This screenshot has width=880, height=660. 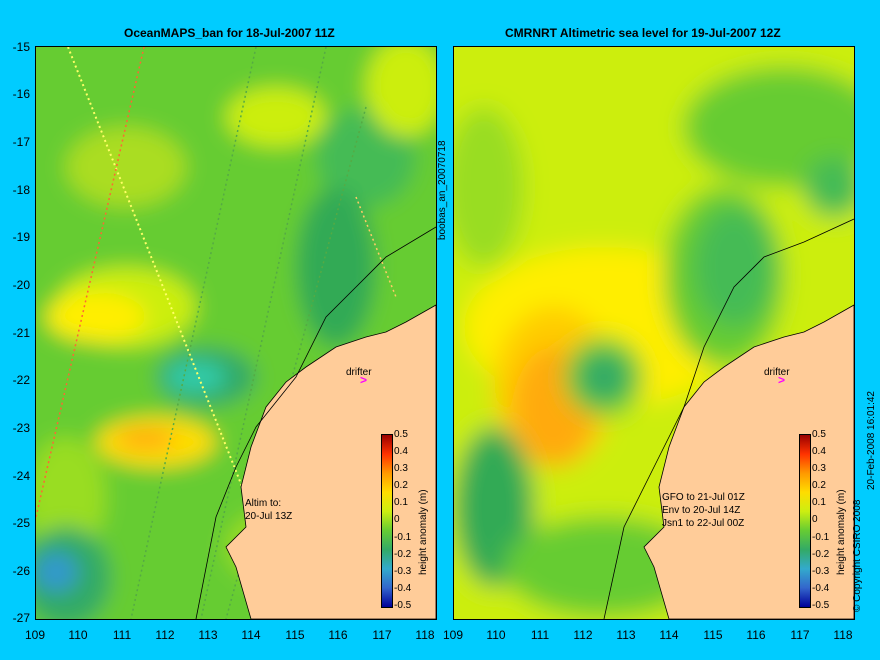 I want to click on y-tick: -18, so click(x=21, y=190).